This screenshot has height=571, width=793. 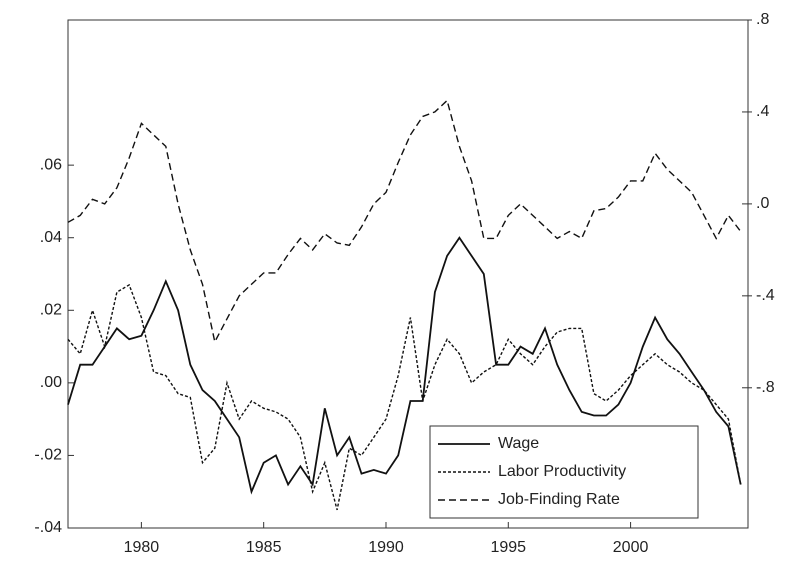 I want to click on y-tick-label: -.02, so click(x=48, y=455).